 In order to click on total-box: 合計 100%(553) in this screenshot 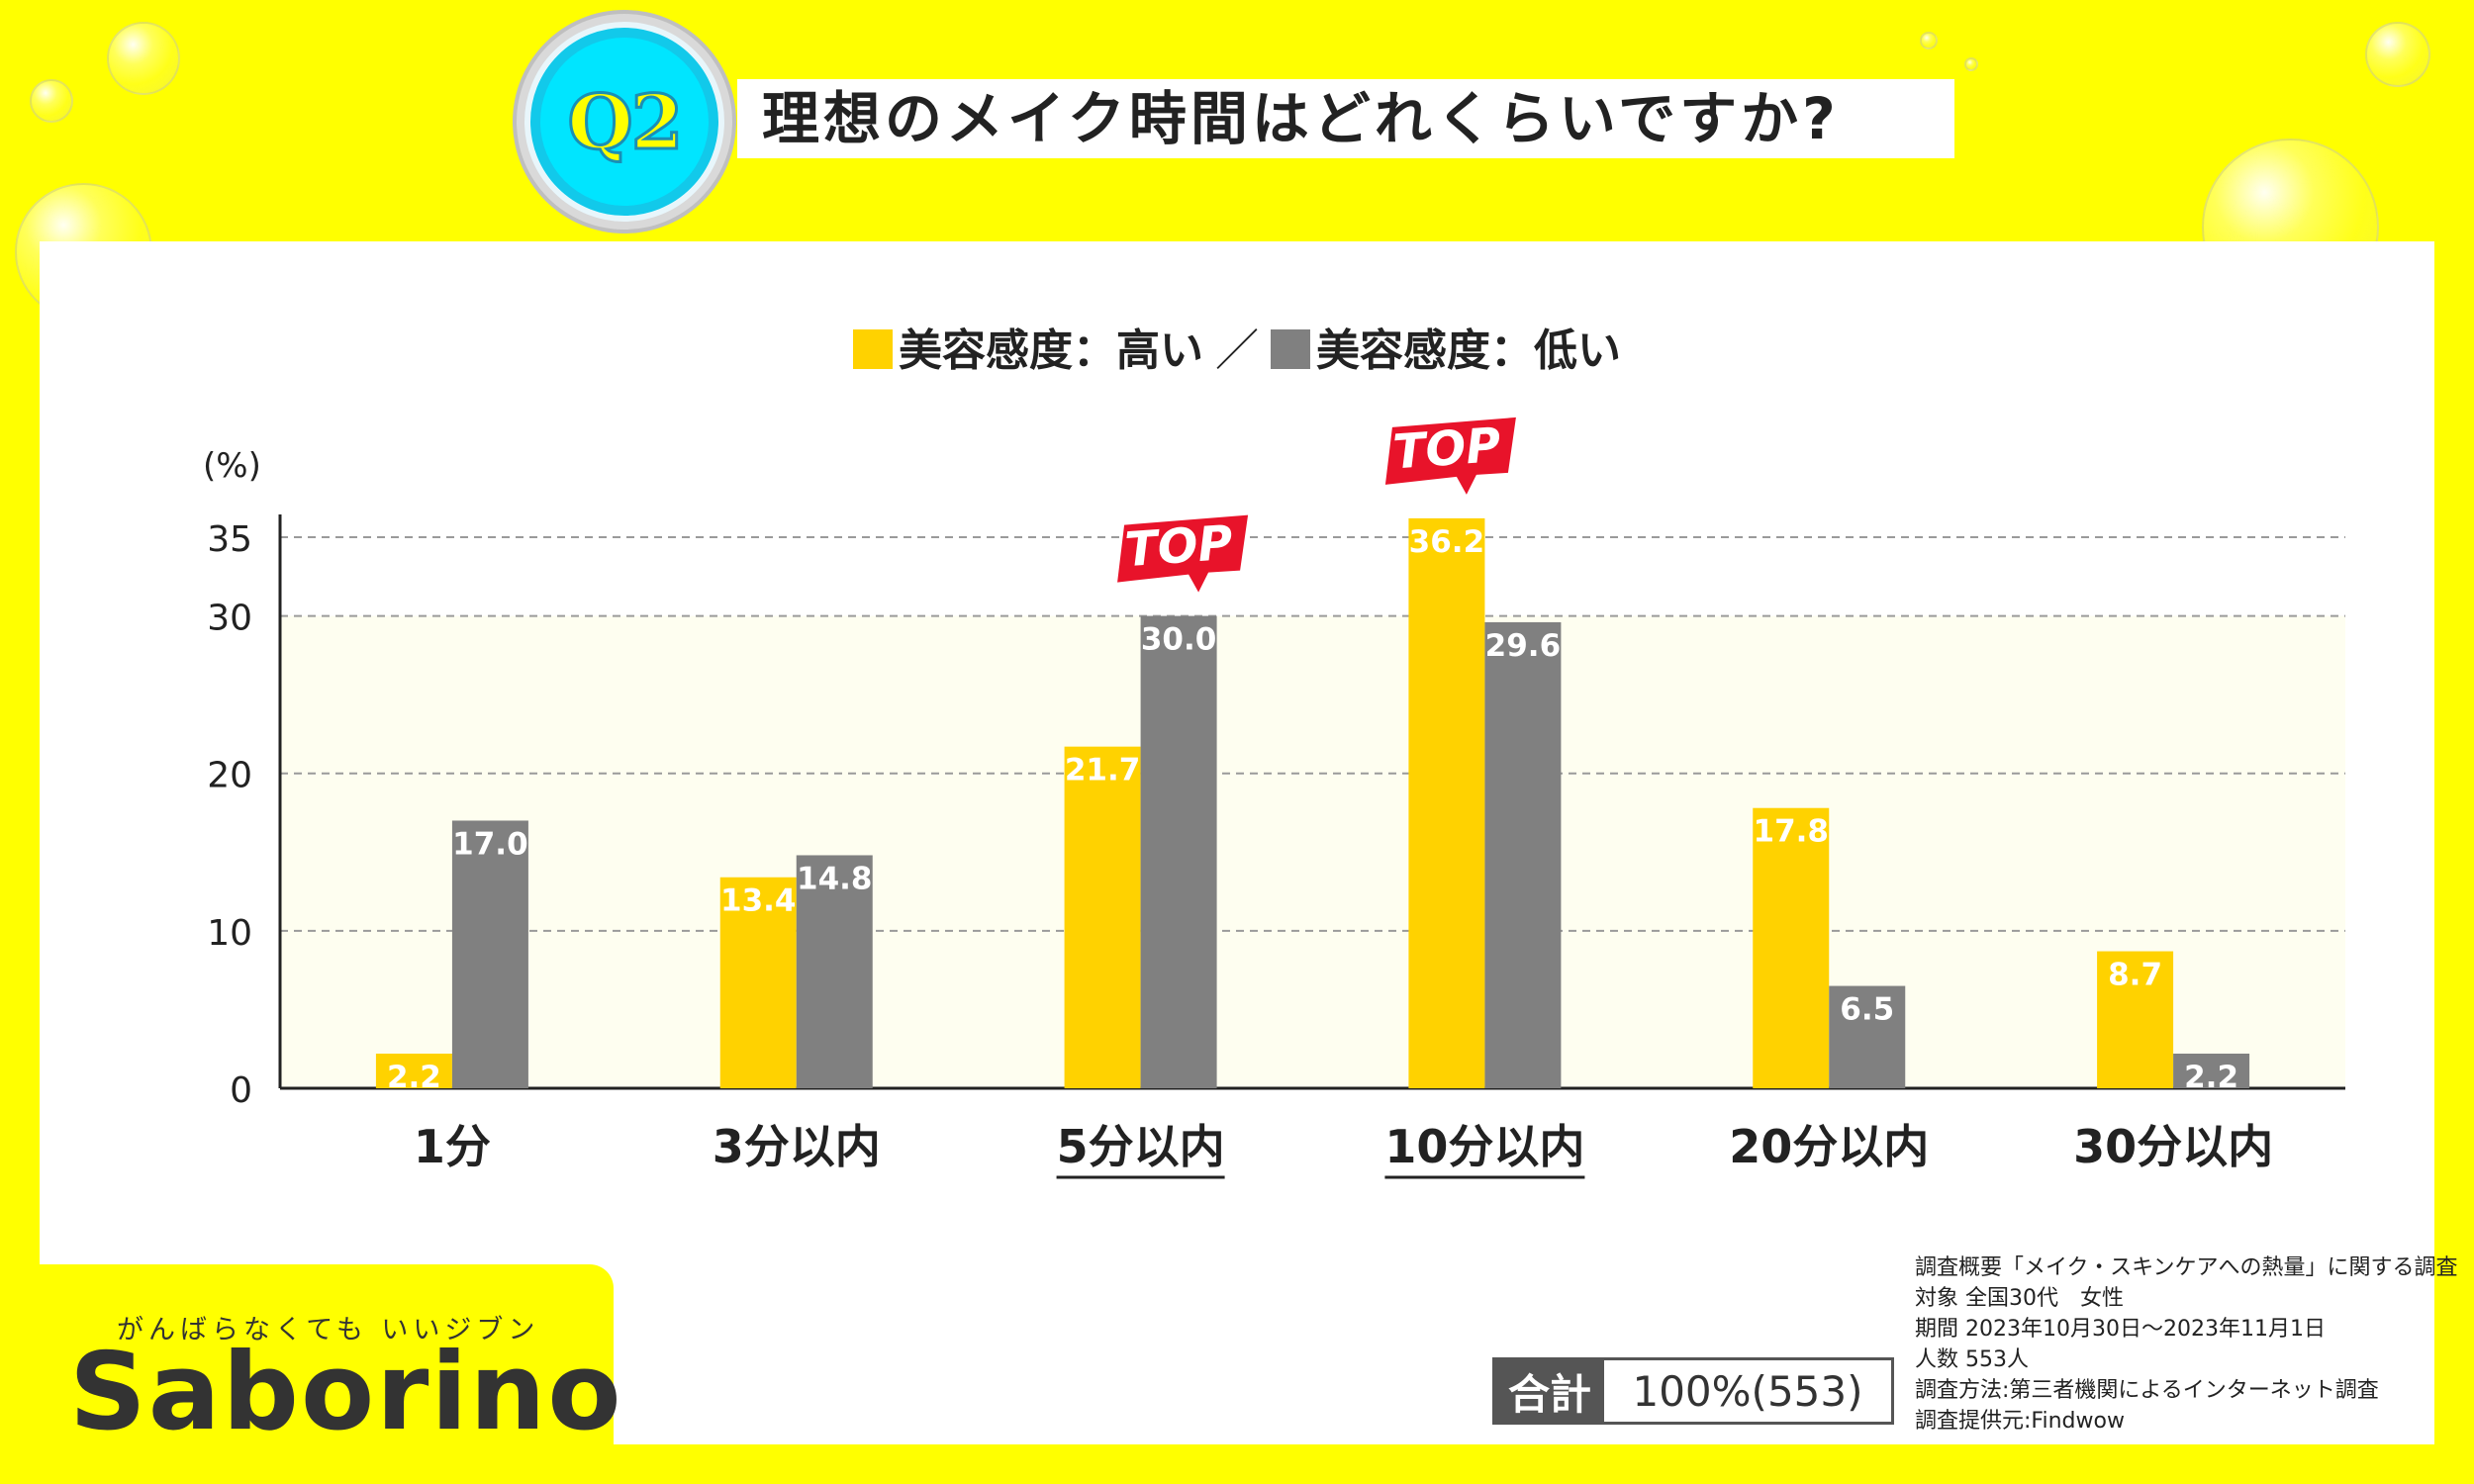, I will do `click(1693, 1391)`.